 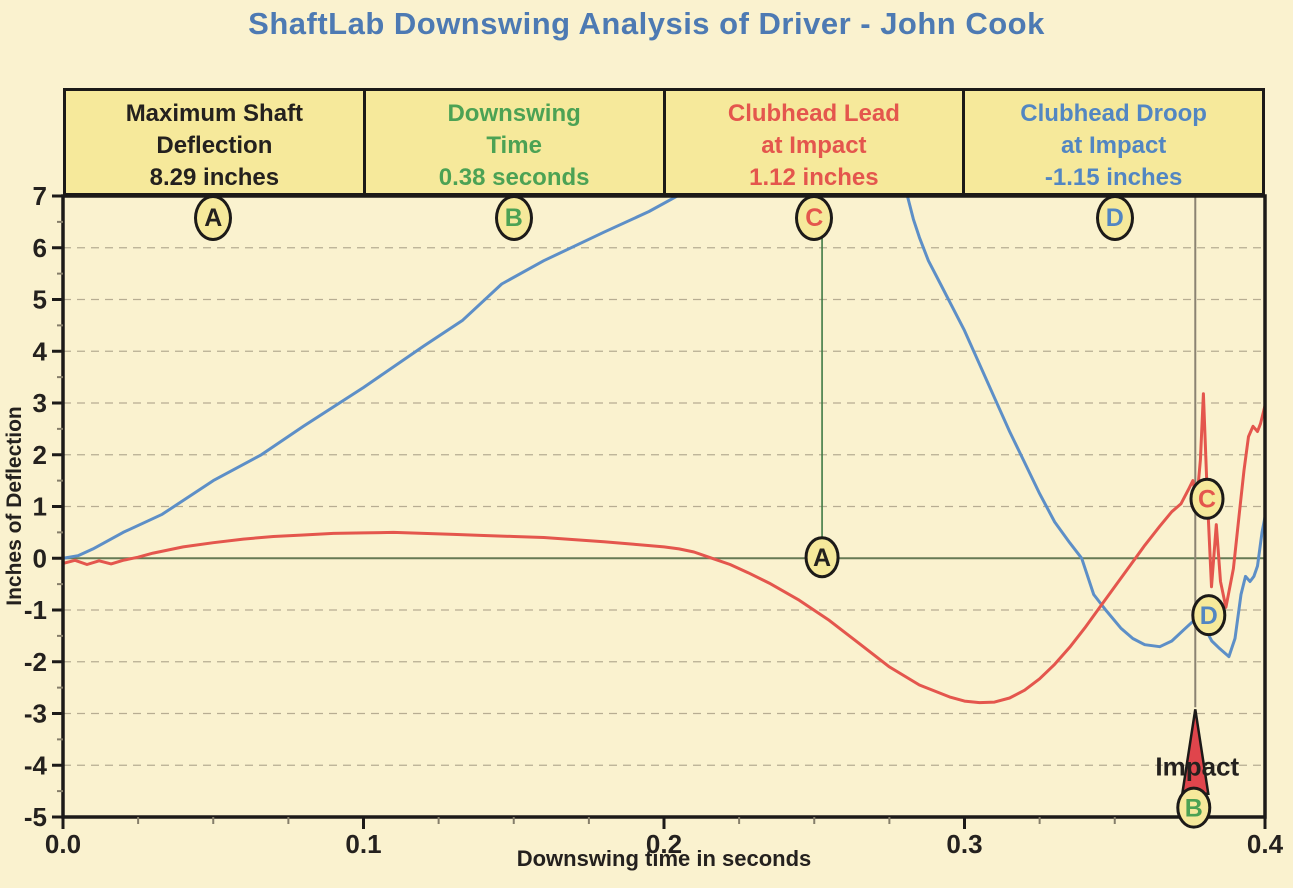 I want to click on legend-marker-letter: D, so click(x=1114, y=217).